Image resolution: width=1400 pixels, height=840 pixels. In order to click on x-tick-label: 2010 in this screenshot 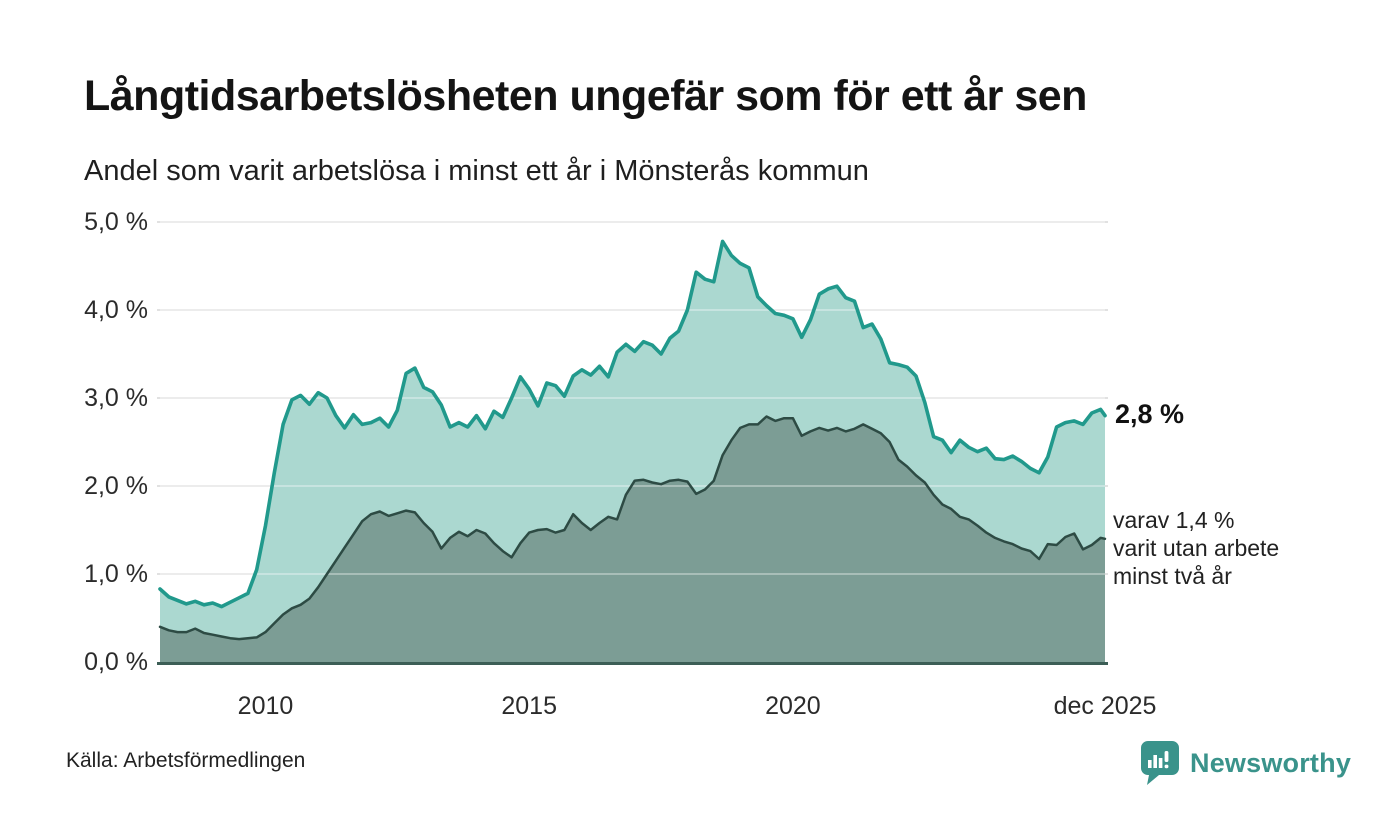, I will do `click(265, 706)`.